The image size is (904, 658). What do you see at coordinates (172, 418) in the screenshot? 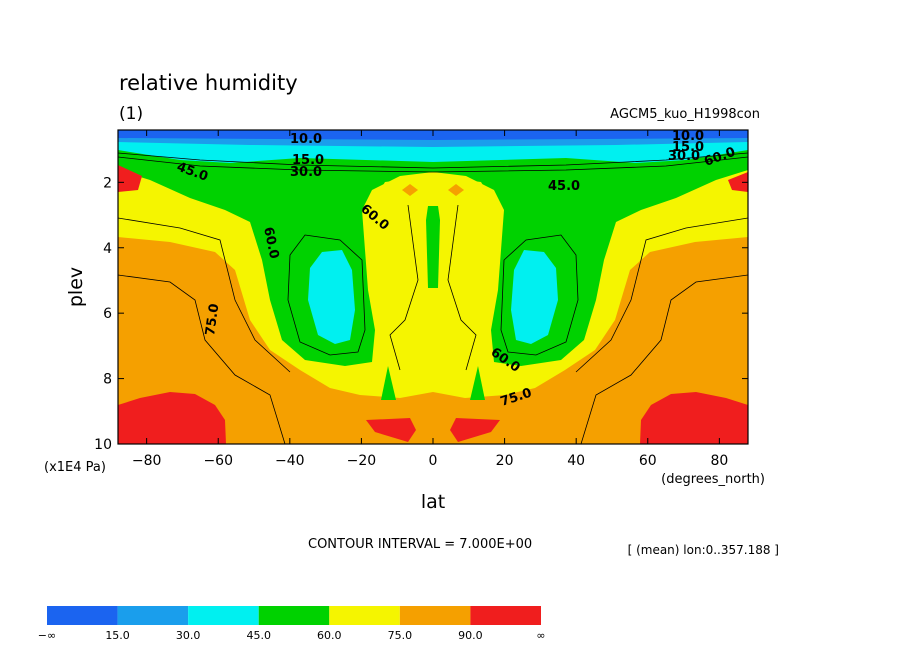
I see `fill-red-left` at bounding box center [172, 418].